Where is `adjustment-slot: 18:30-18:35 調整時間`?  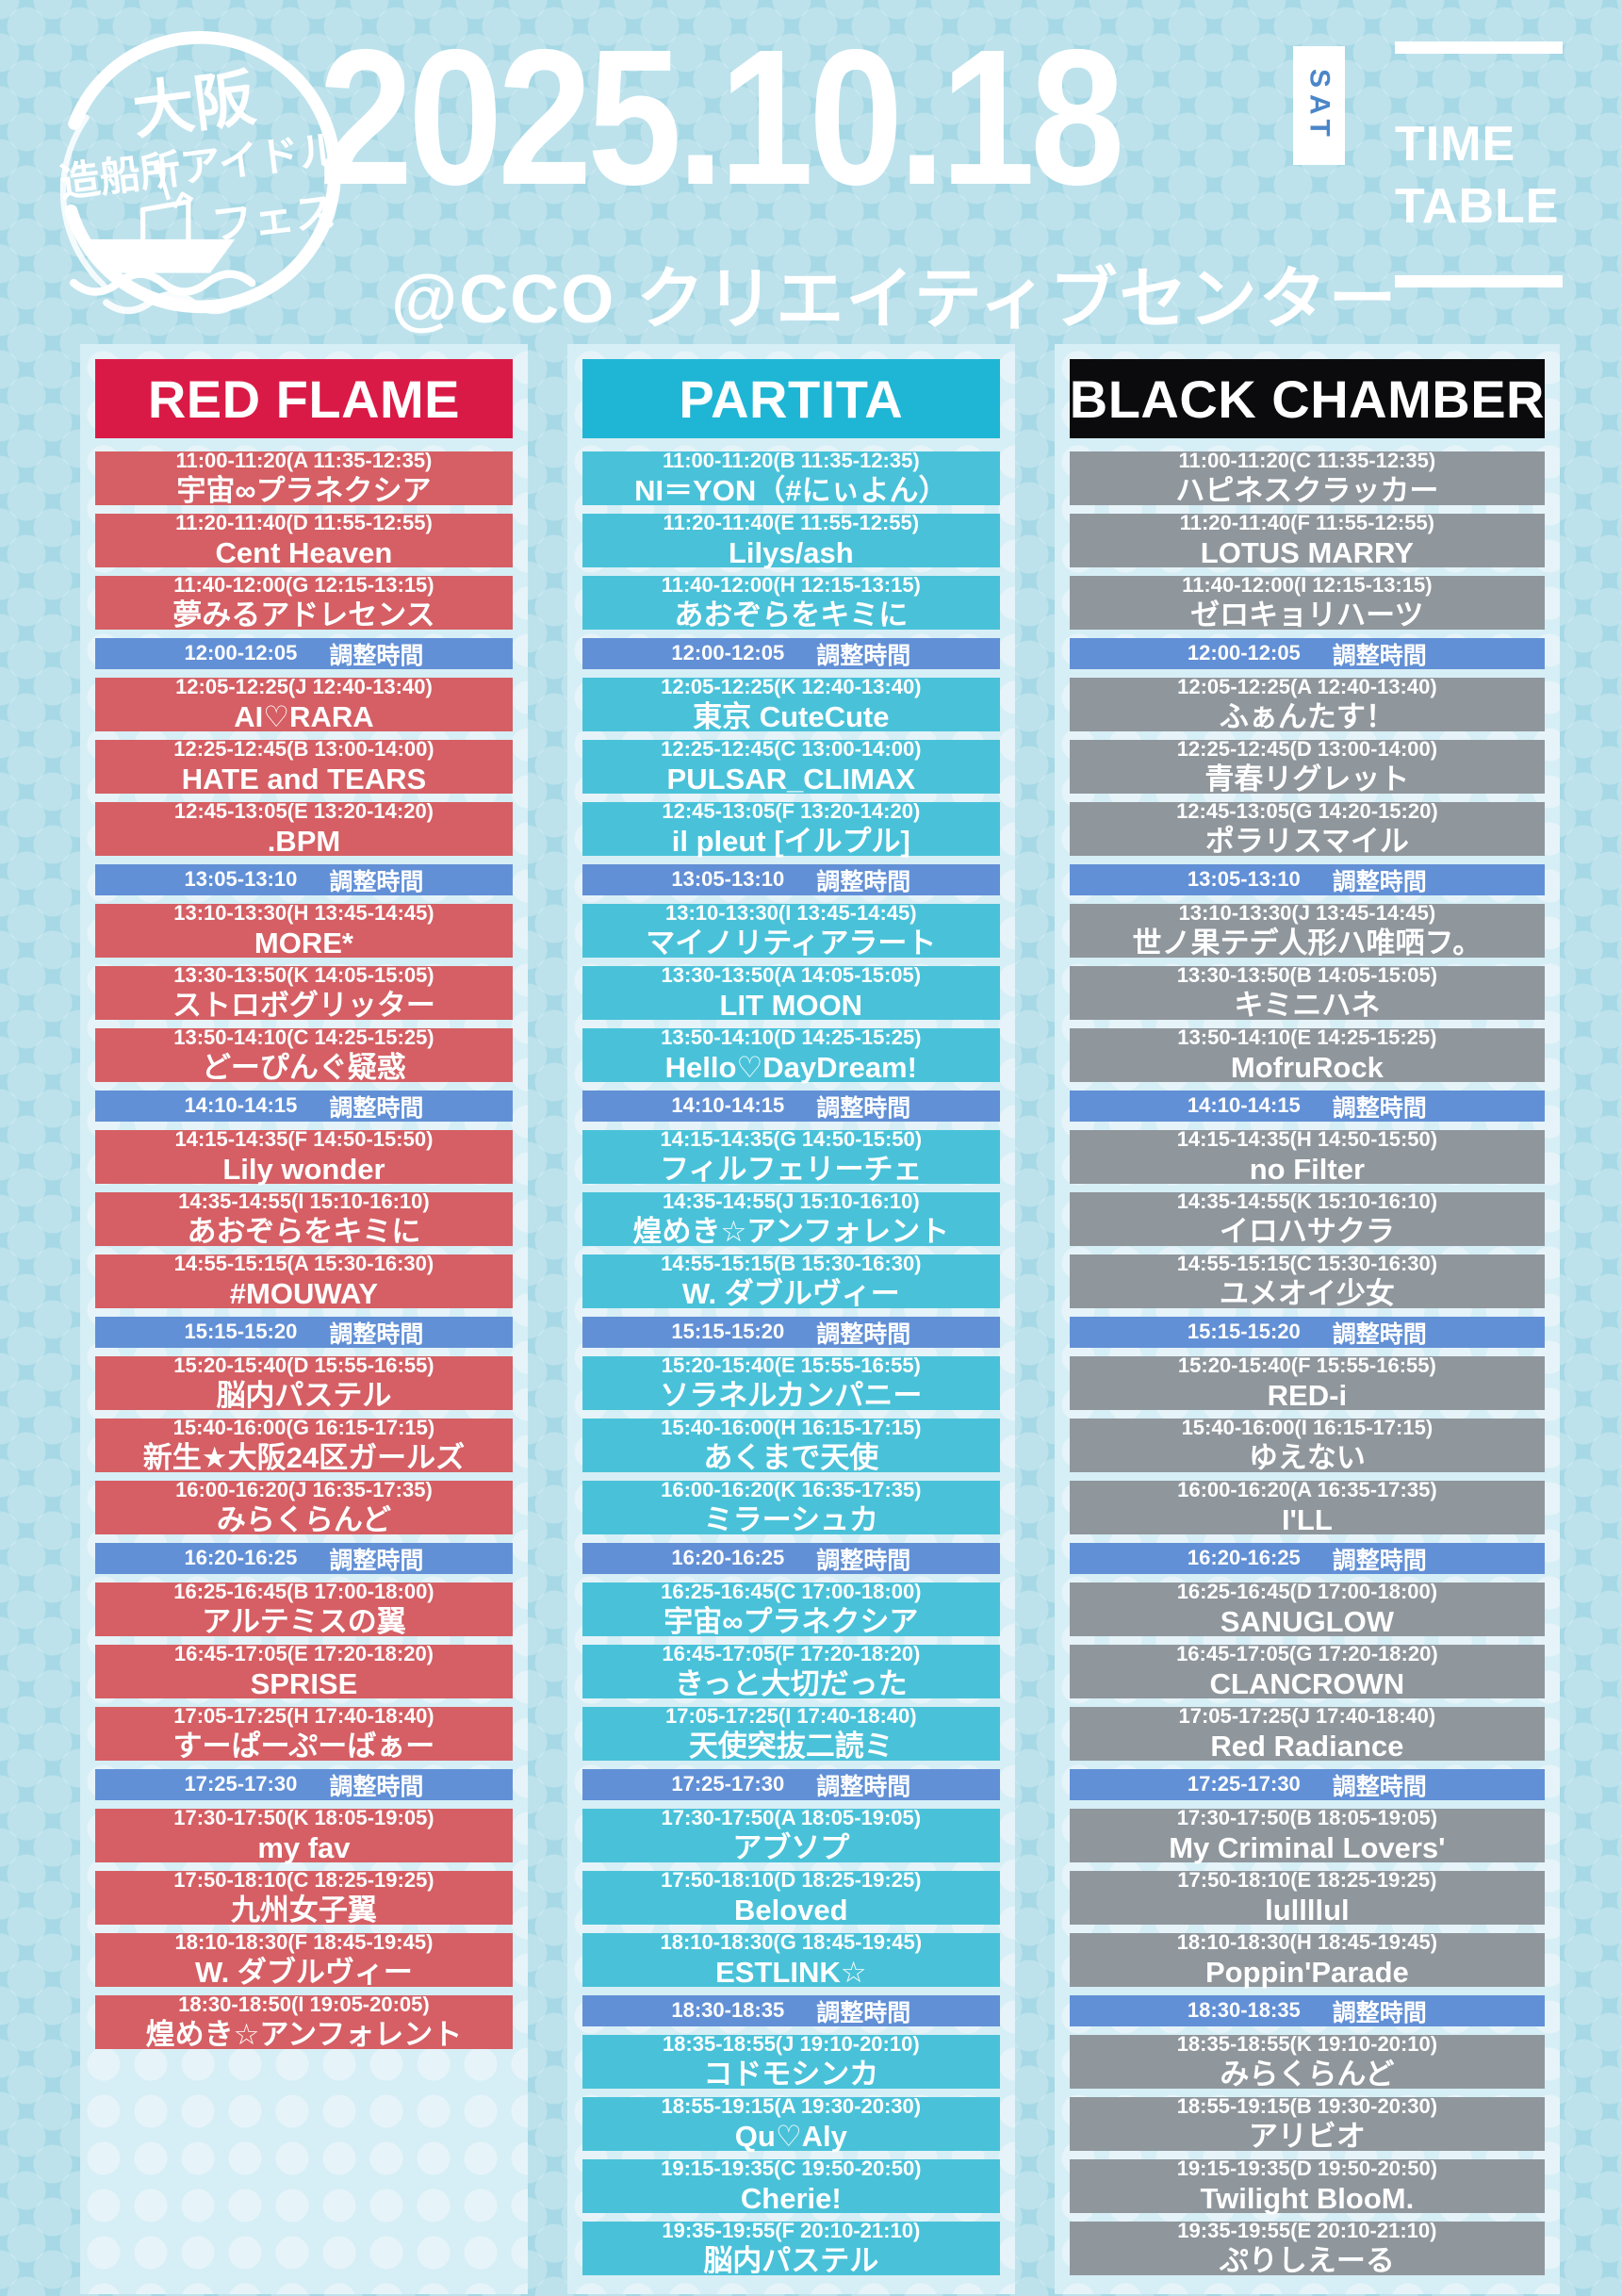 adjustment-slot: 18:30-18:35 調整時間 is located at coordinates (791, 2010).